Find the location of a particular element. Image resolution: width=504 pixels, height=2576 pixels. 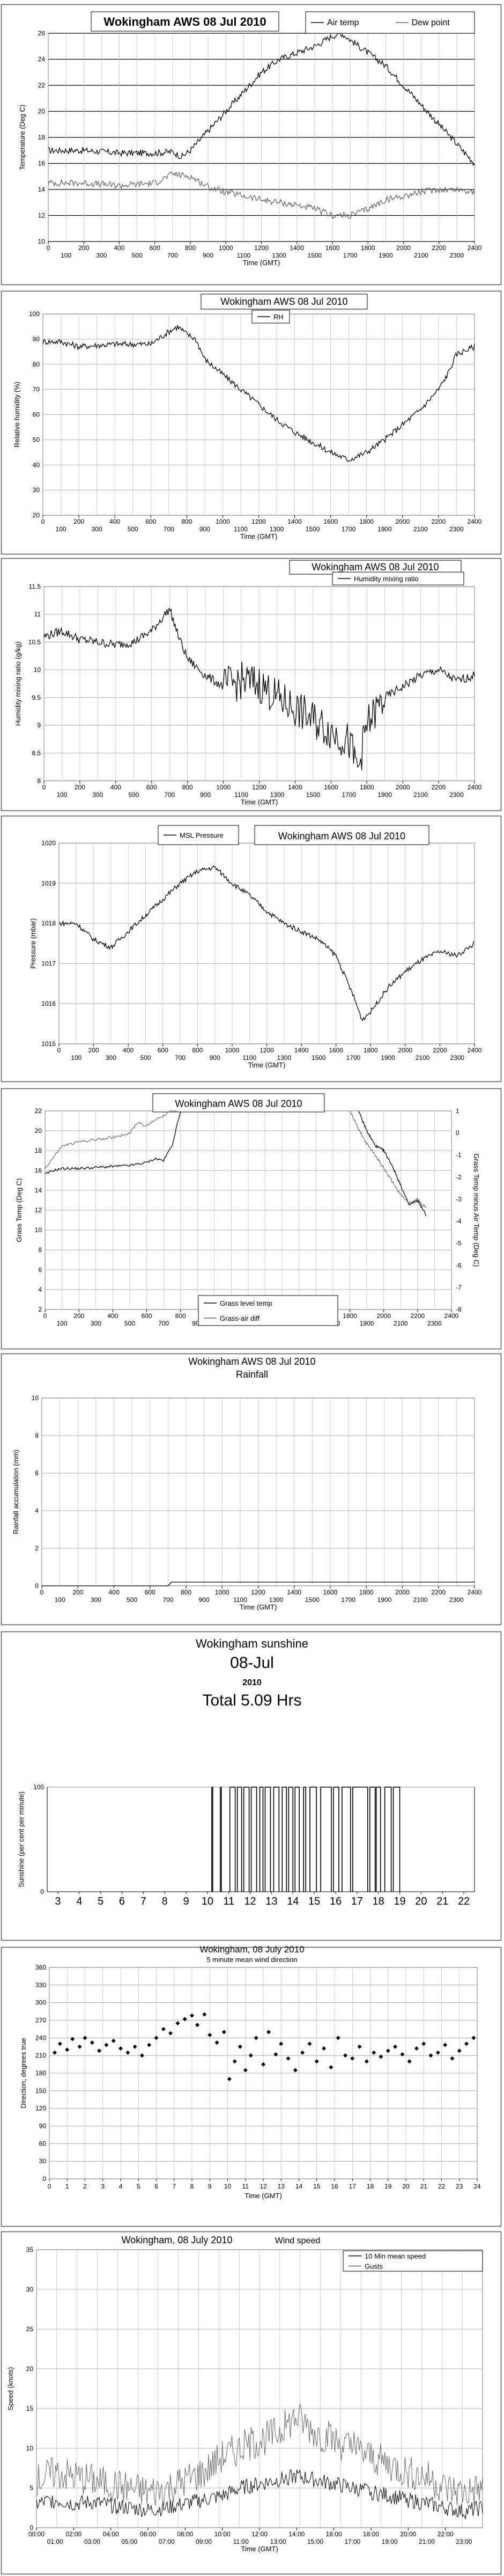

x-tick-label: 300 is located at coordinates (111, 1058).